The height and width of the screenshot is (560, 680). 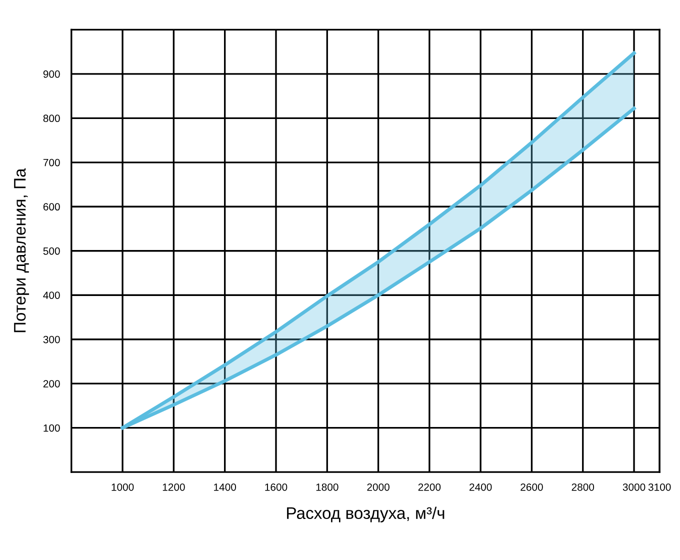 What do you see at coordinates (51, 162) in the screenshot?
I see `y-tick-label: 700` at bounding box center [51, 162].